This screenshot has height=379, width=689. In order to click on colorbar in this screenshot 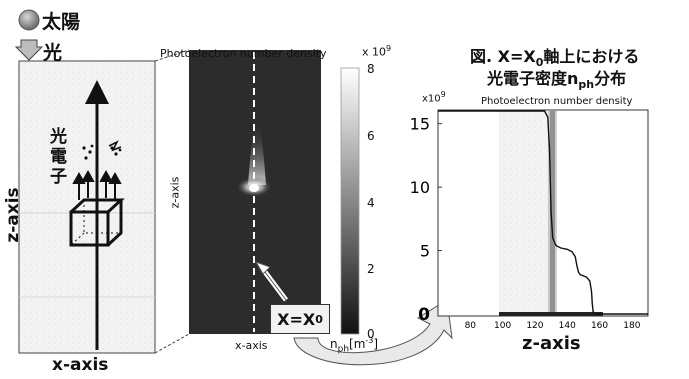, I will do `click(350, 201)`.